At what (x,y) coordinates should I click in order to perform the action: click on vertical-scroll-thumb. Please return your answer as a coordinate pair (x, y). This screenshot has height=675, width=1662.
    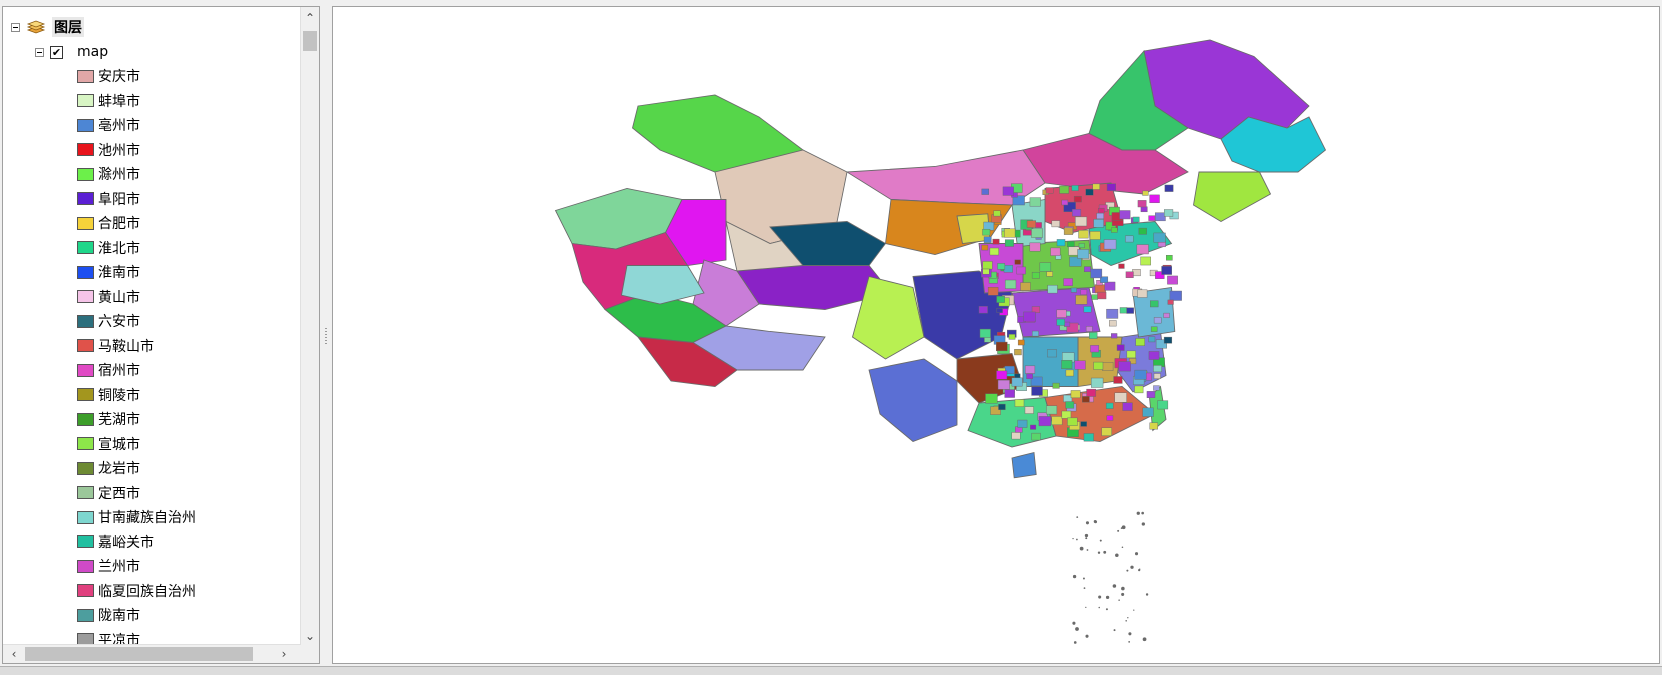
    Looking at the image, I should click on (310, 41).